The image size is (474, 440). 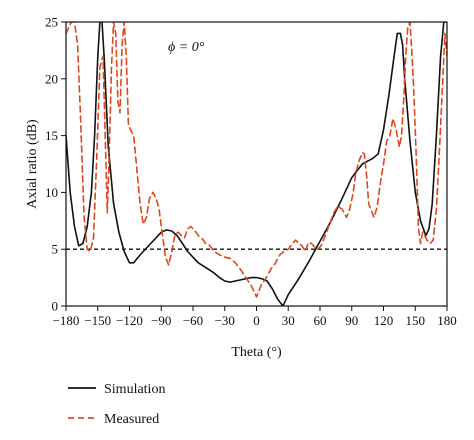 What do you see at coordinates (161, 320) in the screenshot?
I see `x-tick-label: −90` at bounding box center [161, 320].